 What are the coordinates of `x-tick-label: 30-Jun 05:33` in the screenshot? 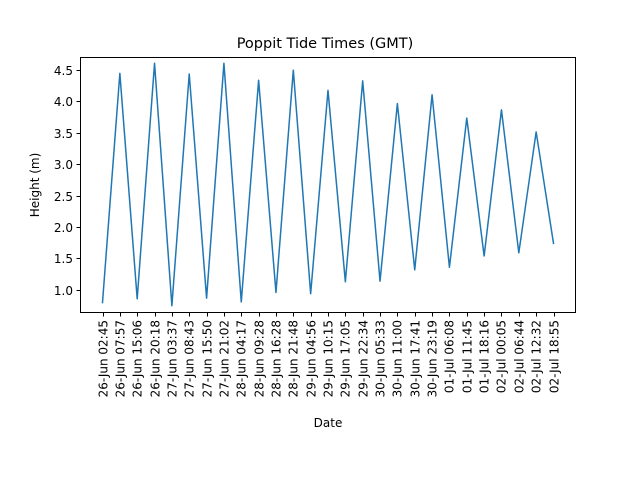 It's located at (381, 358).